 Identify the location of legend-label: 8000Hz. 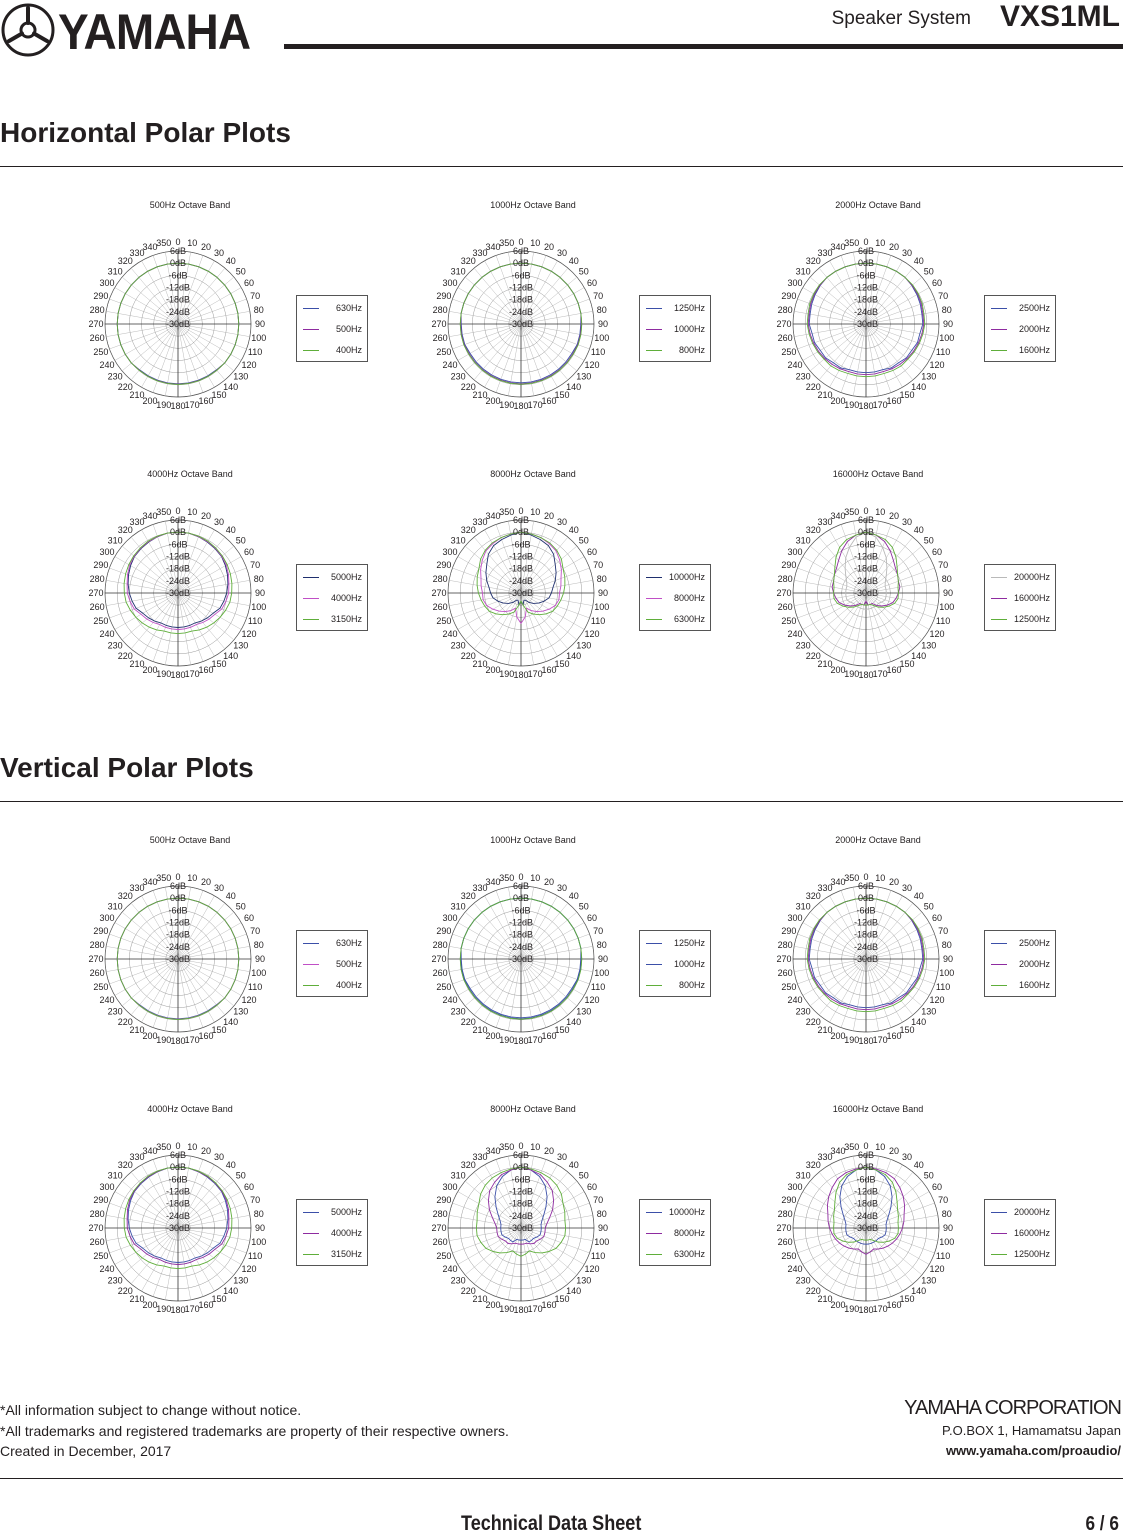
(689, 1233).